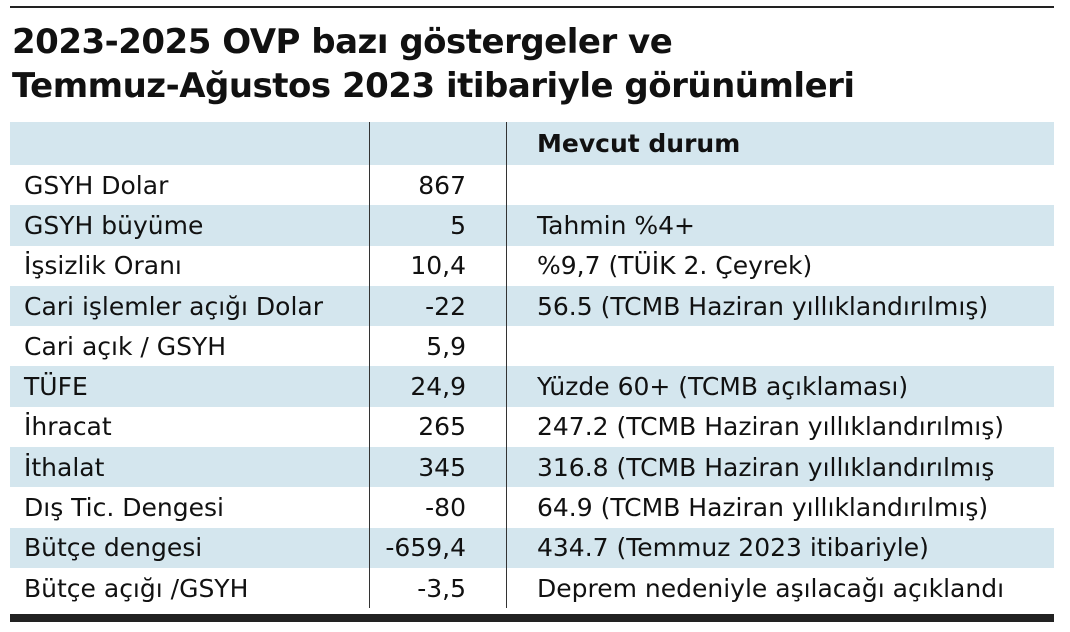 The width and height of the screenshot is (1070, 632). I want to click on current-status: Yüzde 60+ (TCMB açıklaması), so click(723, 387).